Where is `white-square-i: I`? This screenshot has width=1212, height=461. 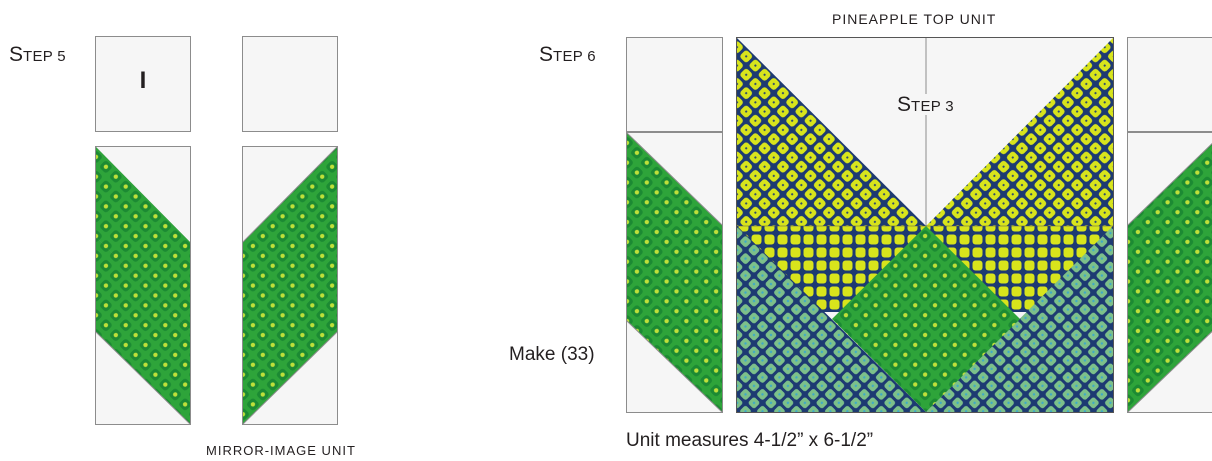 white-square-i: I is located at coordinates (143, 84).